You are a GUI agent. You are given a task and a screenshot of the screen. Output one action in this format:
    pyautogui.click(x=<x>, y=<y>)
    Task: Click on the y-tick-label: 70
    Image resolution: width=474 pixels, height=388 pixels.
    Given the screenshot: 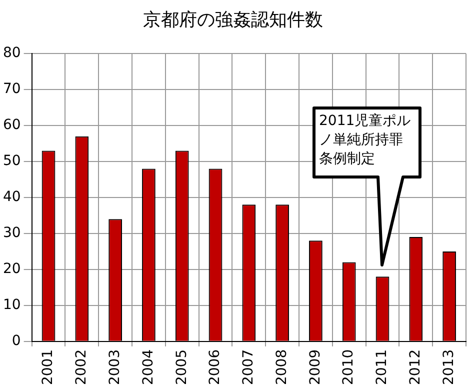 What is the action you would take?
    pyautogui.click(x=11, y=89)
    